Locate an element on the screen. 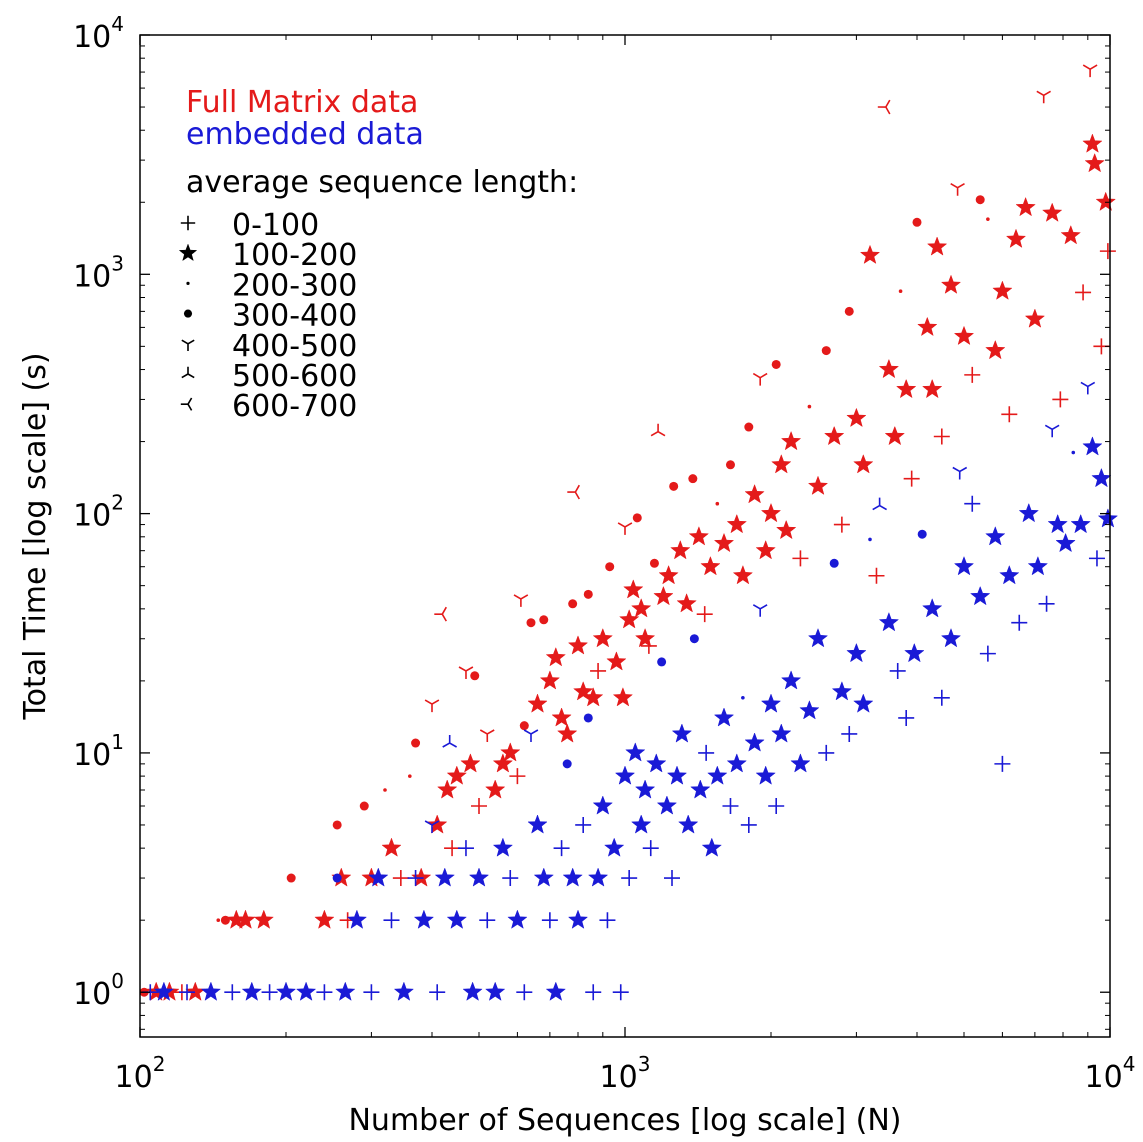  y-tick-label: 10⁴ is located at coordinates (98, 33).